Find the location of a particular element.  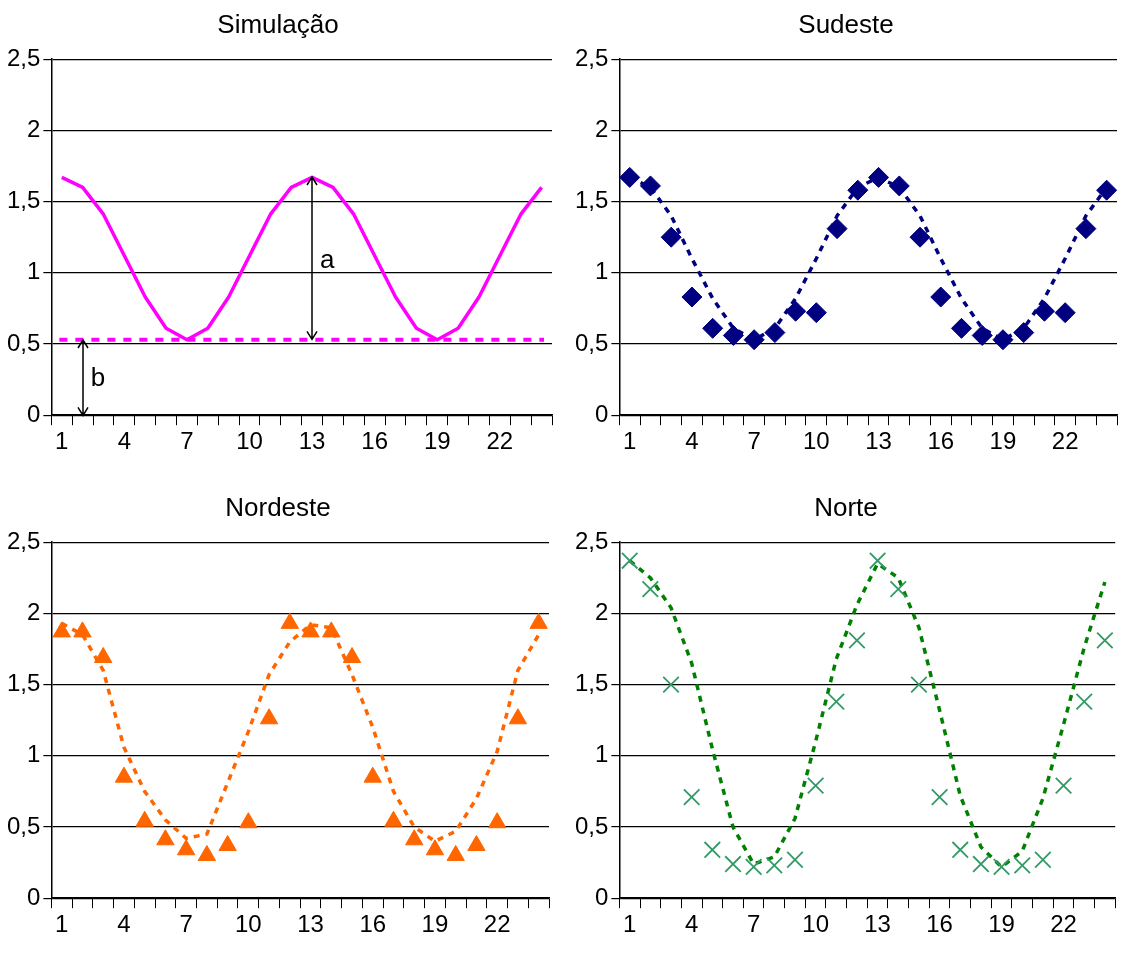

annotation: b is located at coordinates (98, 377).